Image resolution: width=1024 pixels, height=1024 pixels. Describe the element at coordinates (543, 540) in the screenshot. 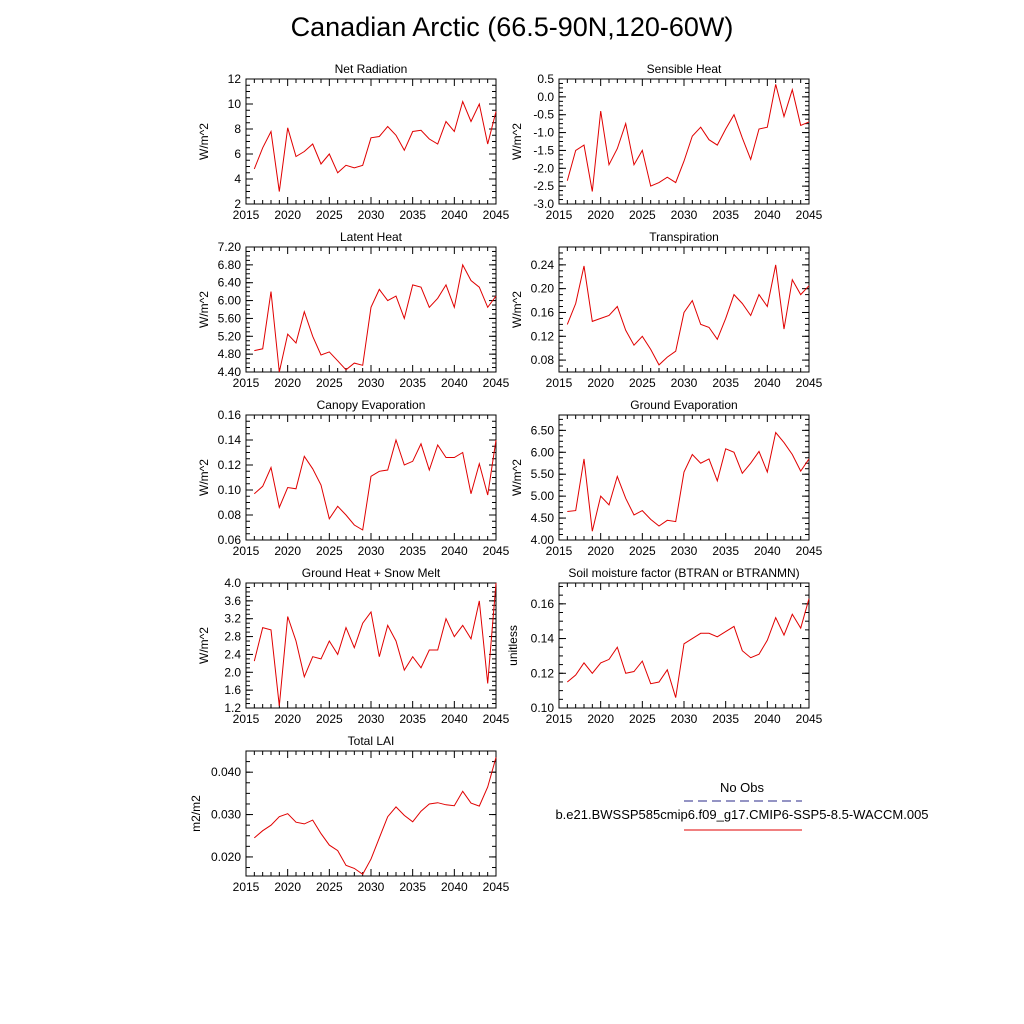

I see `y-tick-label: 4.00` at that location.